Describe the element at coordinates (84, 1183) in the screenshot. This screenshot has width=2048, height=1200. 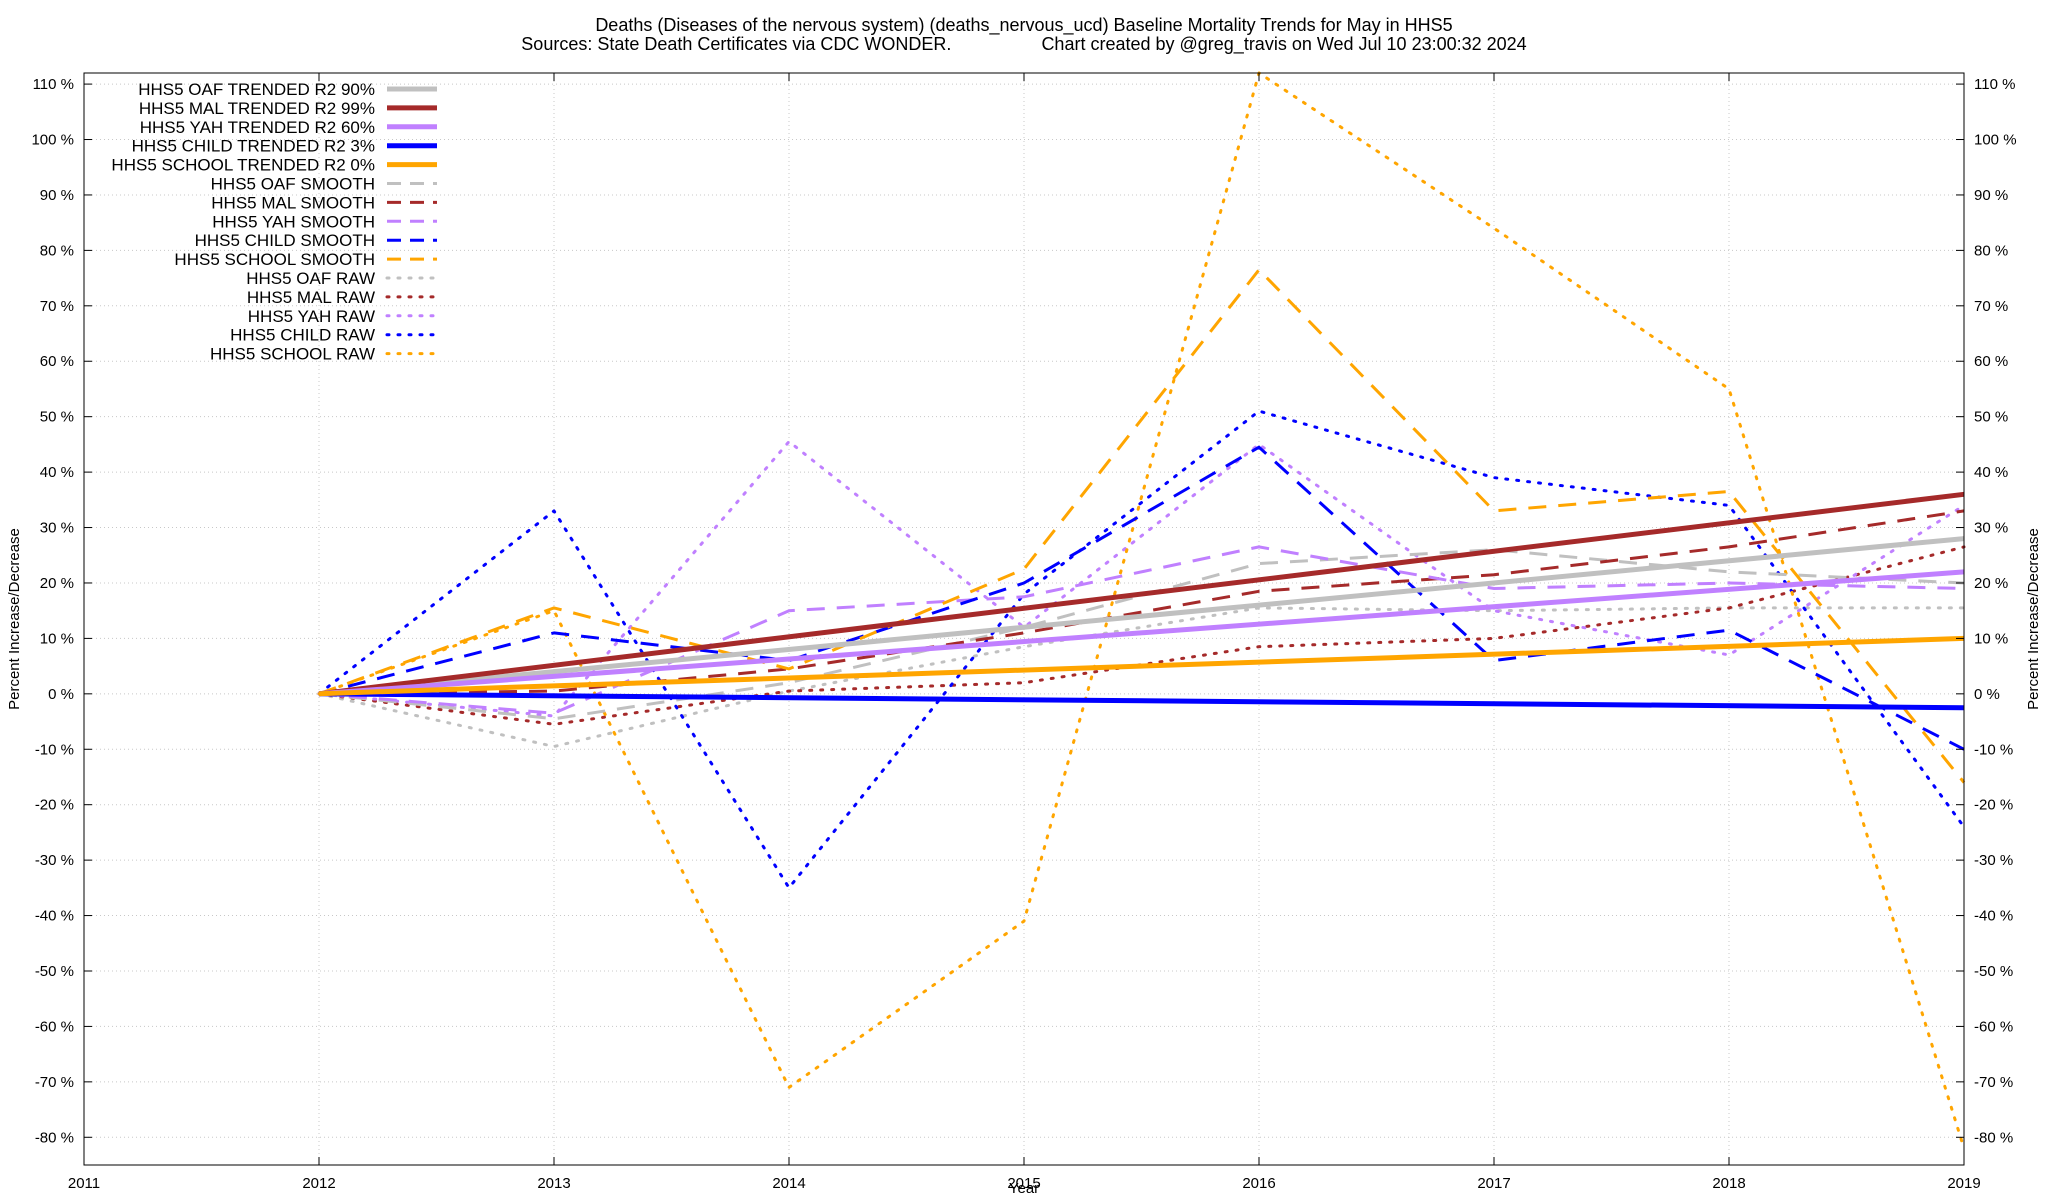
I see `x-tick-label: 2011` at that location.